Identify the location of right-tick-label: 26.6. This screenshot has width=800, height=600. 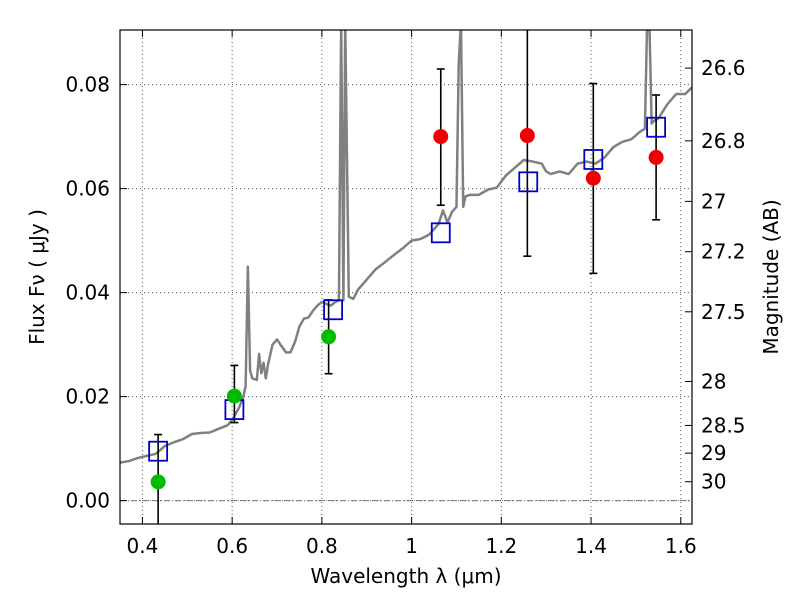
(723, 68).